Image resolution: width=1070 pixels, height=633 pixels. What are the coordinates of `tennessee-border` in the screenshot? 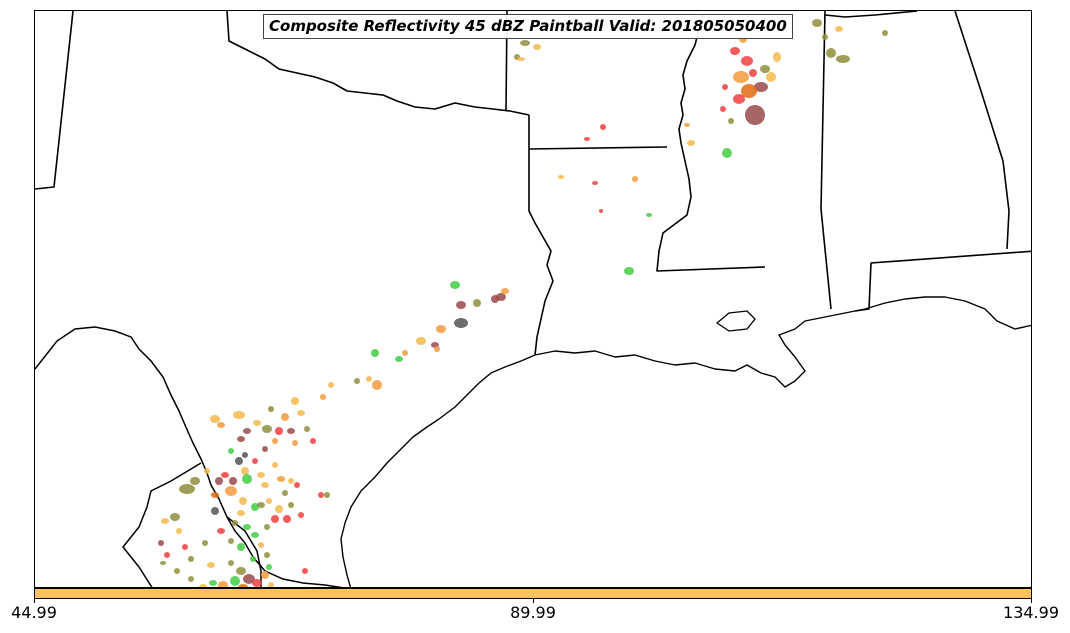 It's located at (871, 14).